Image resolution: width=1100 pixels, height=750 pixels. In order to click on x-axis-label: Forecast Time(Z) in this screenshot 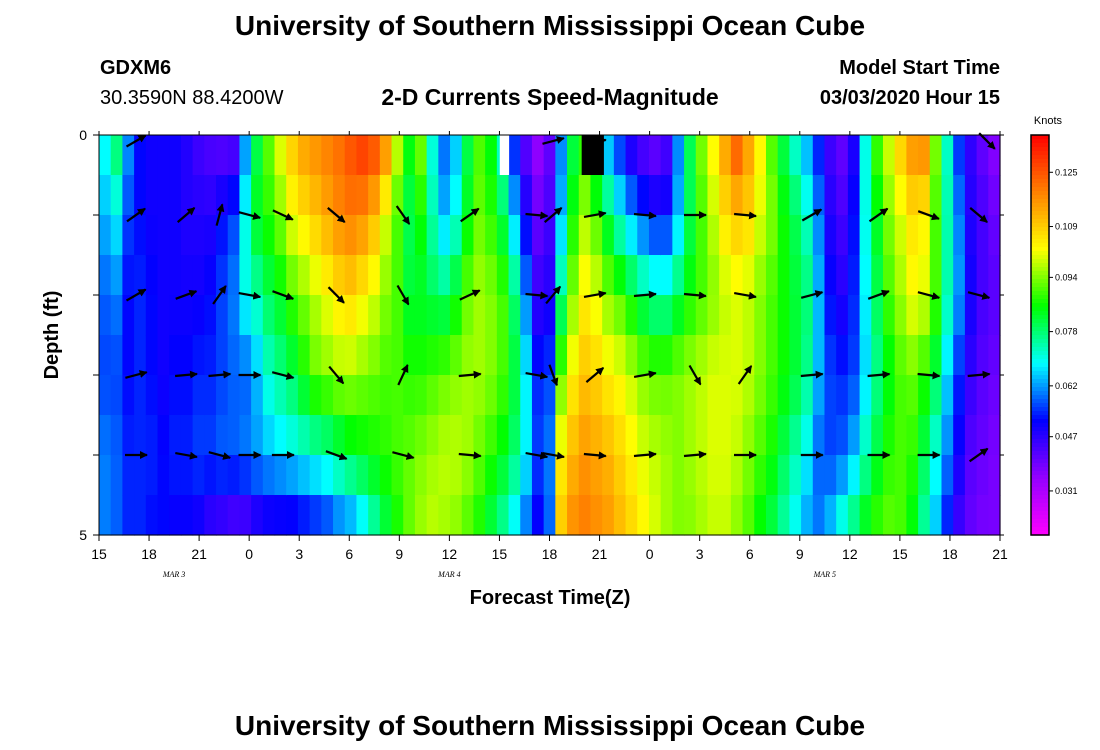, I will do `click(550, 598)`.